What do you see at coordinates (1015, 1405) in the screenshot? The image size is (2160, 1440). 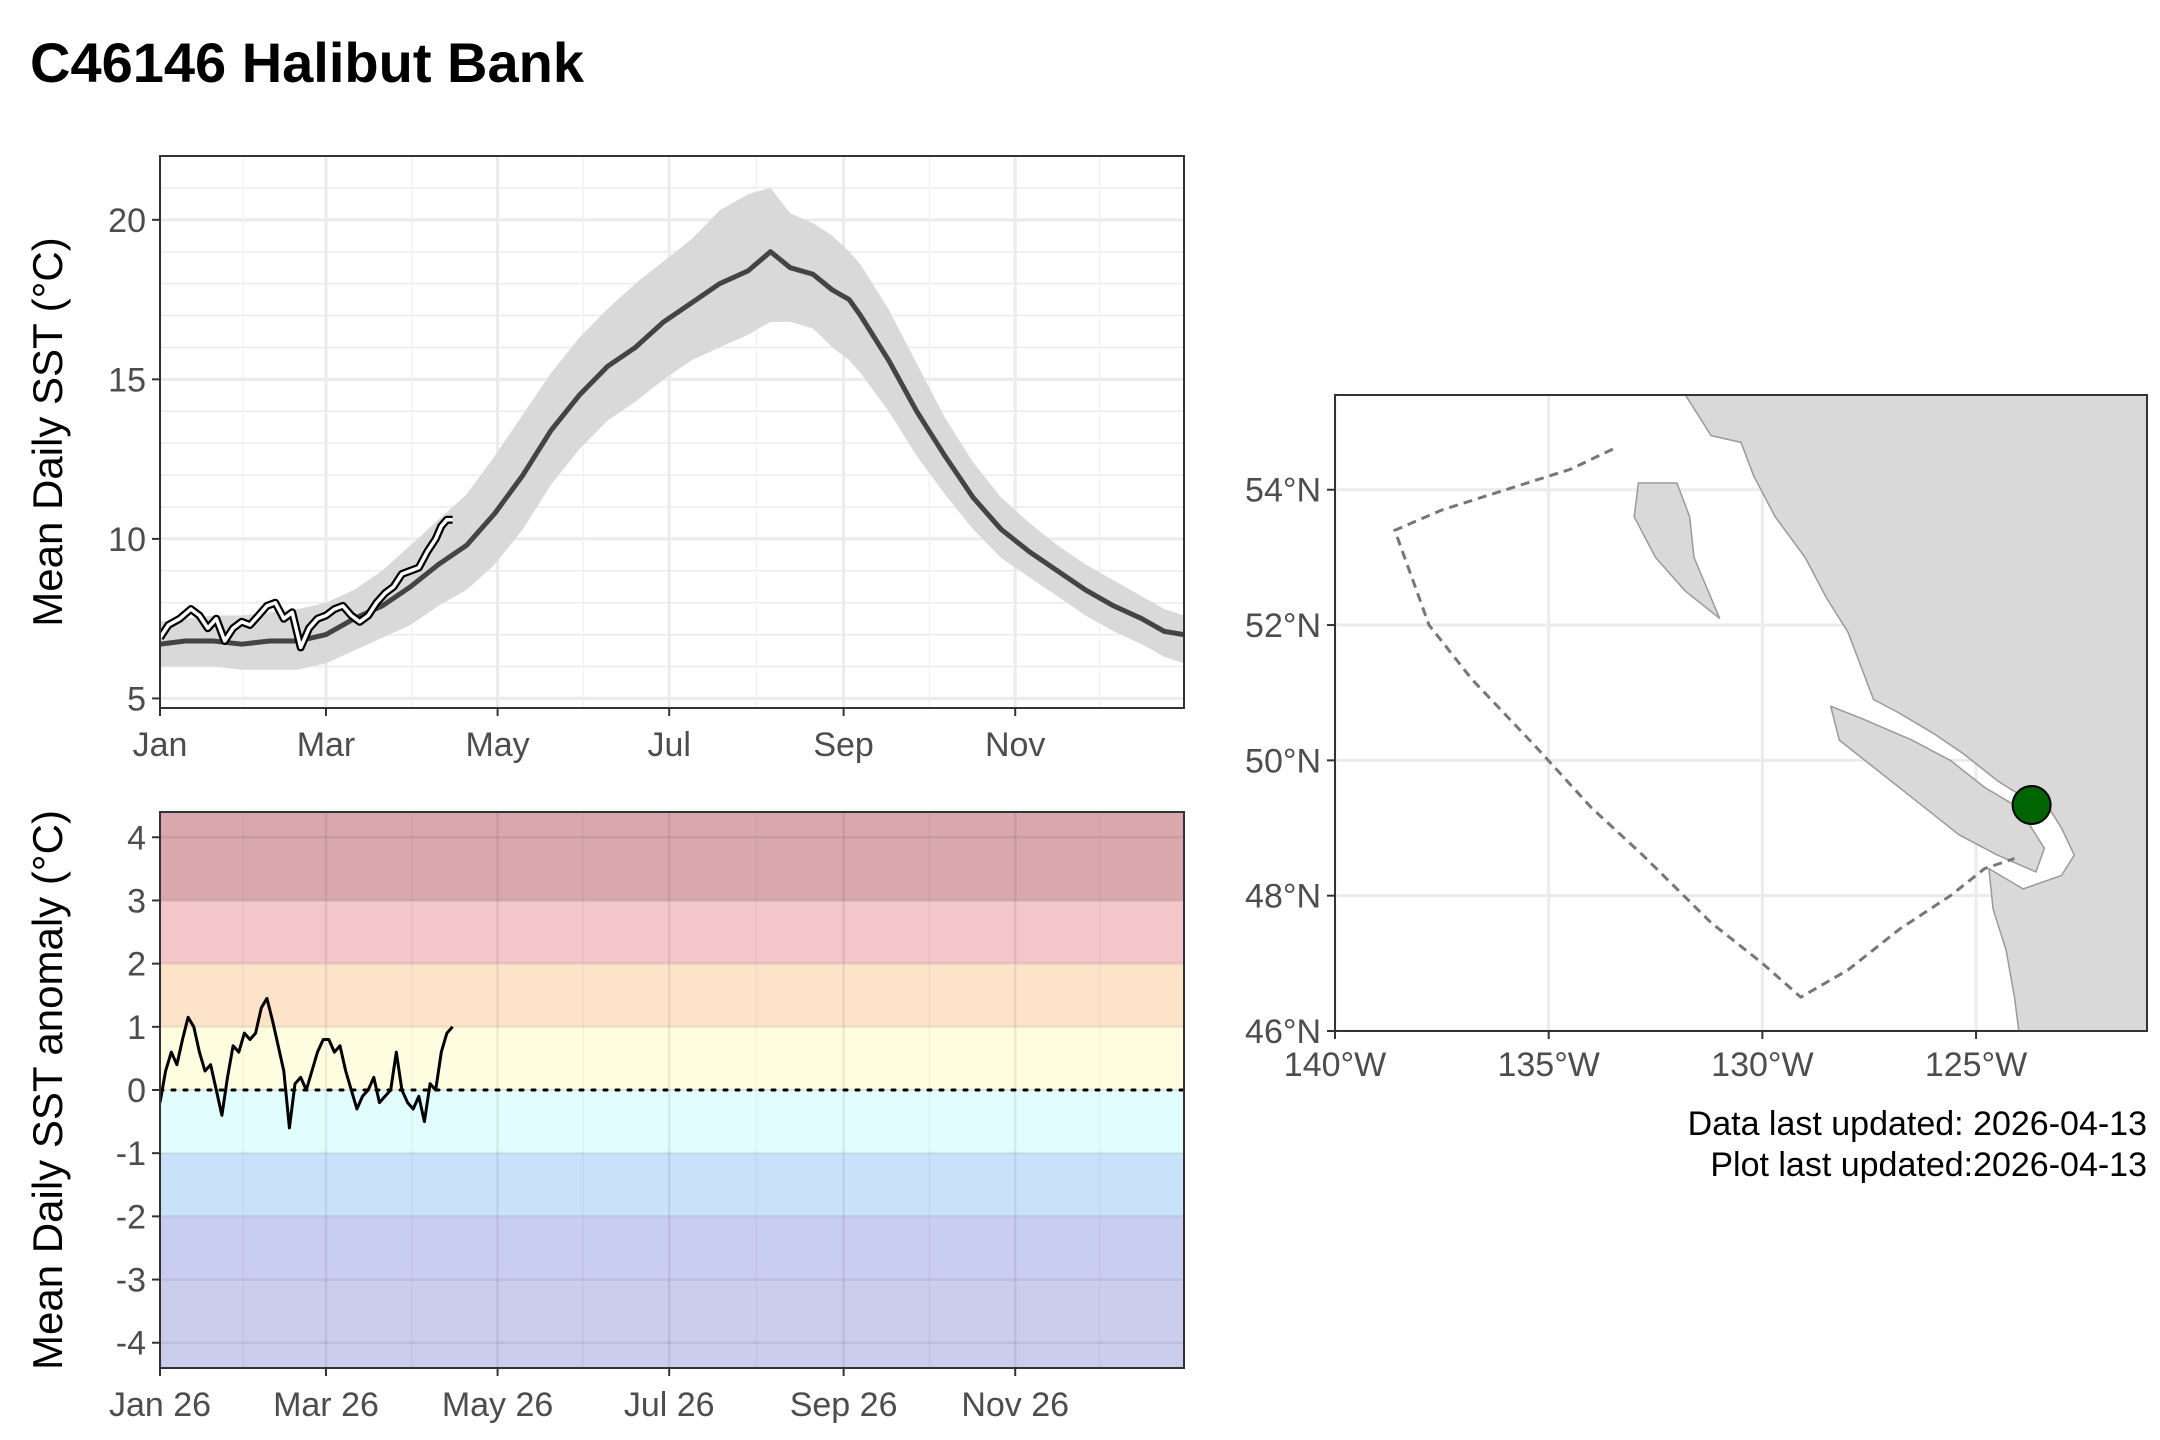 I see `x-tick-label: Nov 26` at bounding box center [1015, 1405].